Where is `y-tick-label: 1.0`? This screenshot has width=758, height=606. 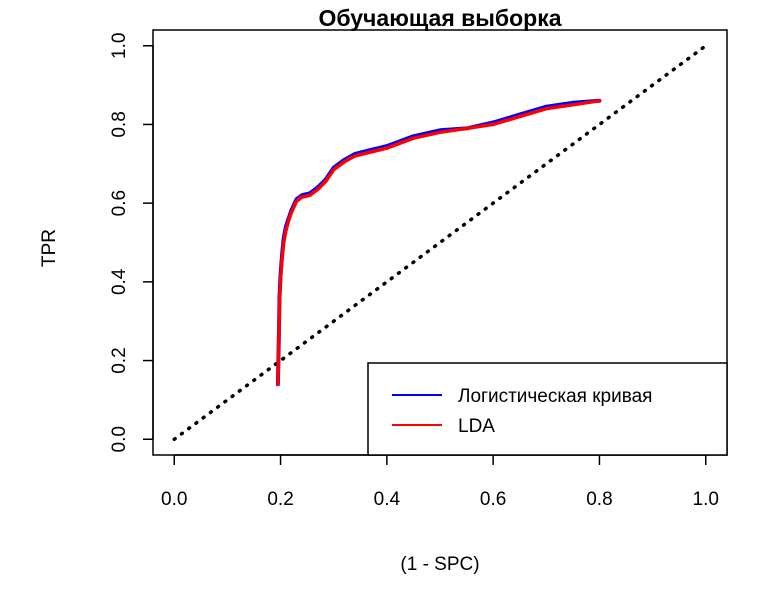
y-tick-label: 1.0 is located at coordinates (119, 46).